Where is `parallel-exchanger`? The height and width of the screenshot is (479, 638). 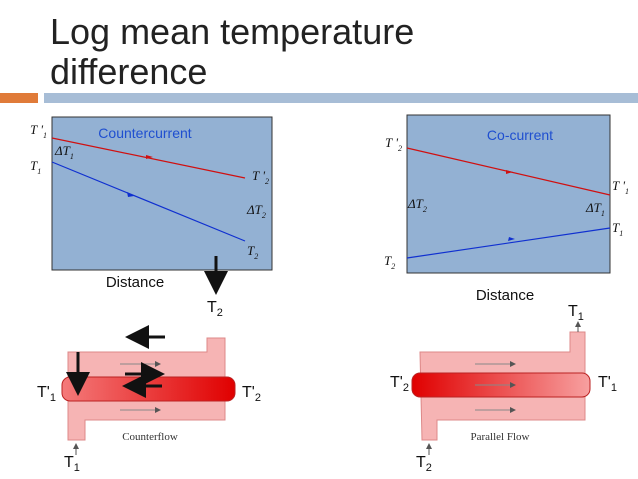
parallel-exchanger is located at coordinates (501, 388).